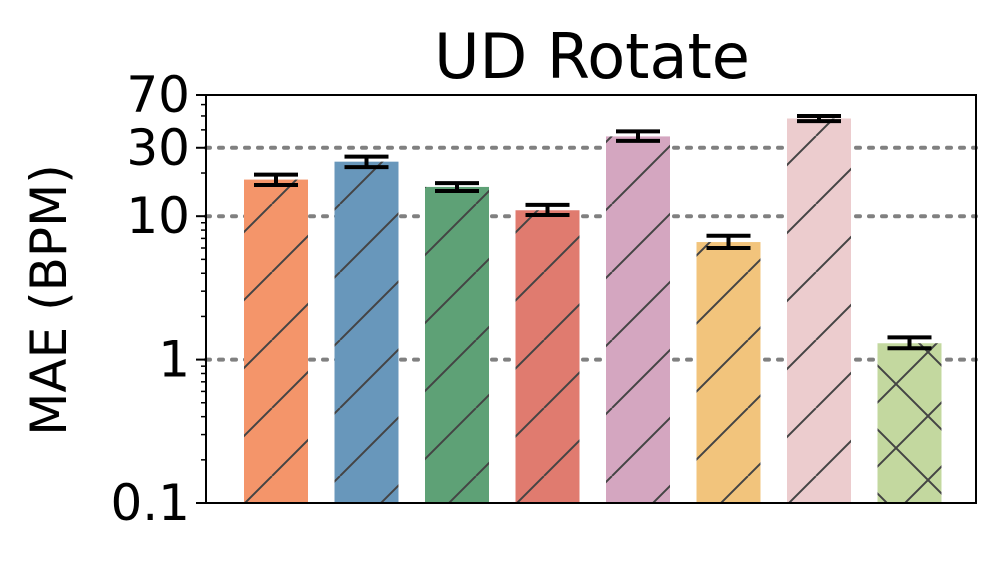 This screenshot has height=562, width=998. Describe the element at coordinates (158, 216) in the screenshot. I see `y-tick-label: 10` at that location.